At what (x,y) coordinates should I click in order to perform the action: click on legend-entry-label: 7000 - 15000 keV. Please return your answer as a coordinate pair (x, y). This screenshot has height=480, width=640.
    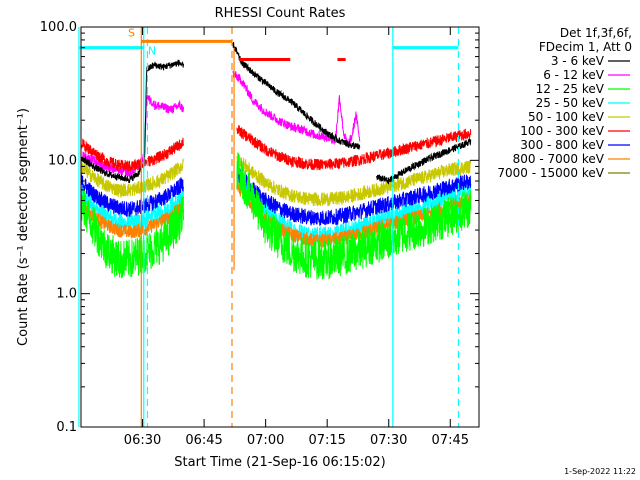
    Looking at the image, I should click on (550, 173).